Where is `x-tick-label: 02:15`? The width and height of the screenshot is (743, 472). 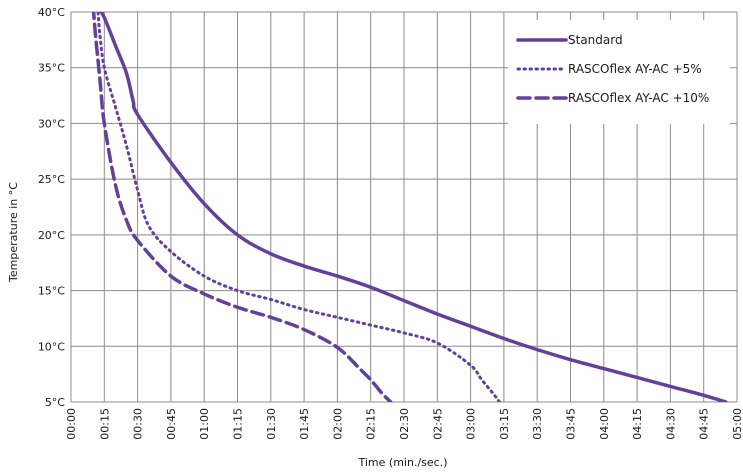 x-tick-label: 02:15 is located at coordinates (371, 424).